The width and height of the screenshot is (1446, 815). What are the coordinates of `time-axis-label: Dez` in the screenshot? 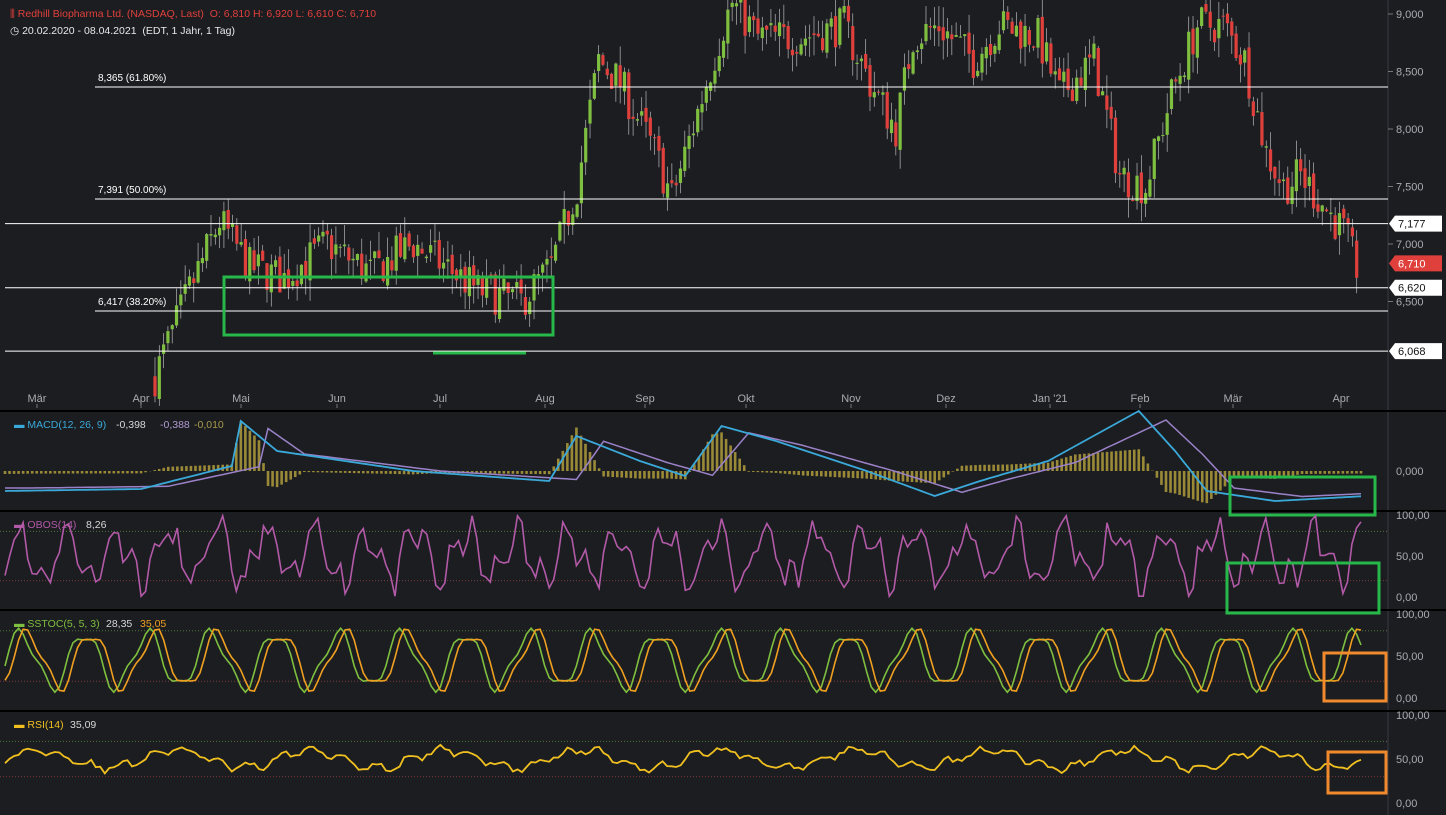 It's located at (946, 399).